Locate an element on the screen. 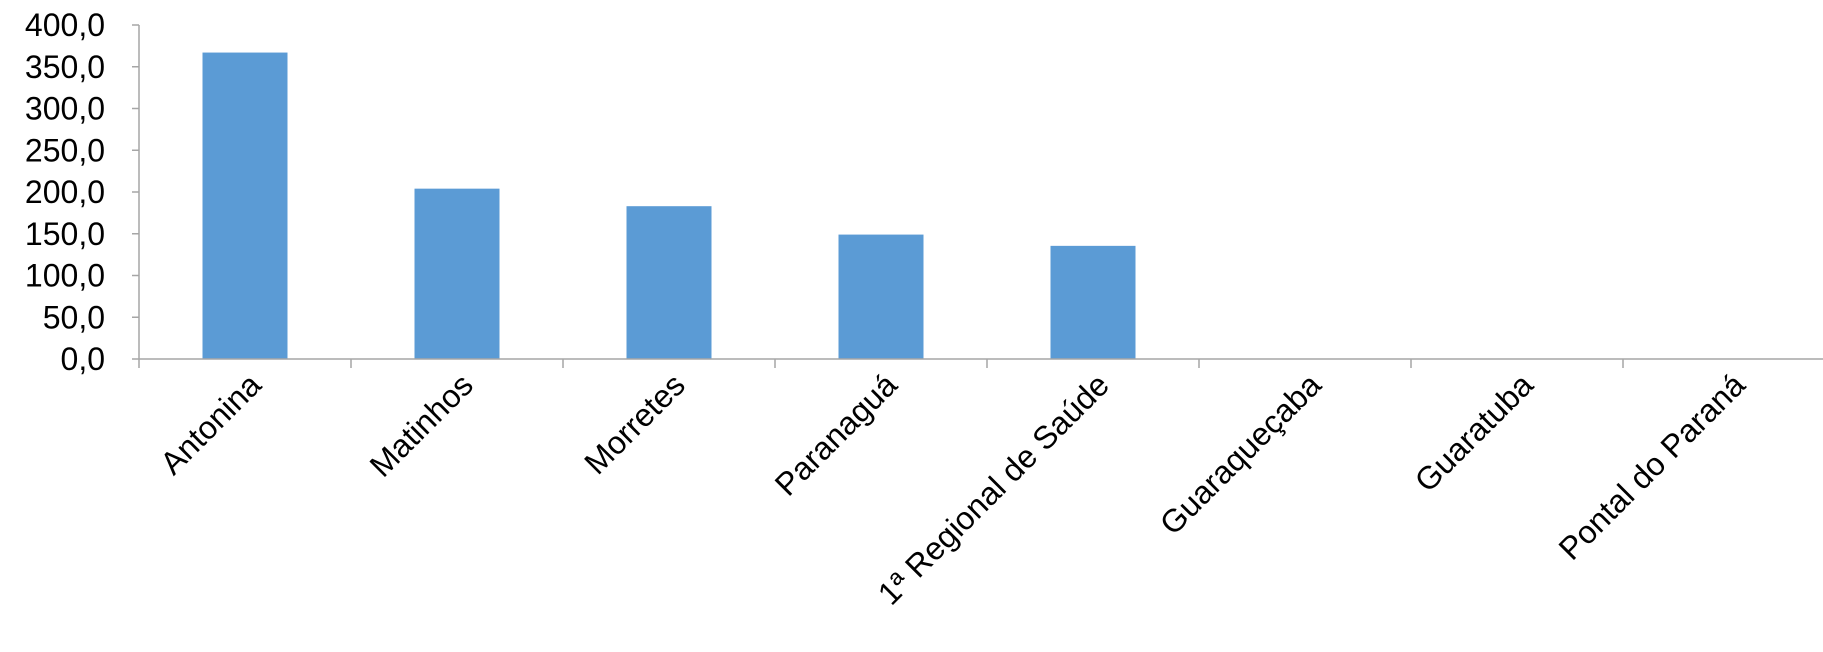 This screenshot has height=652, width=1823. y-tick-label: 350,0 is located at coordinates (65, 67).